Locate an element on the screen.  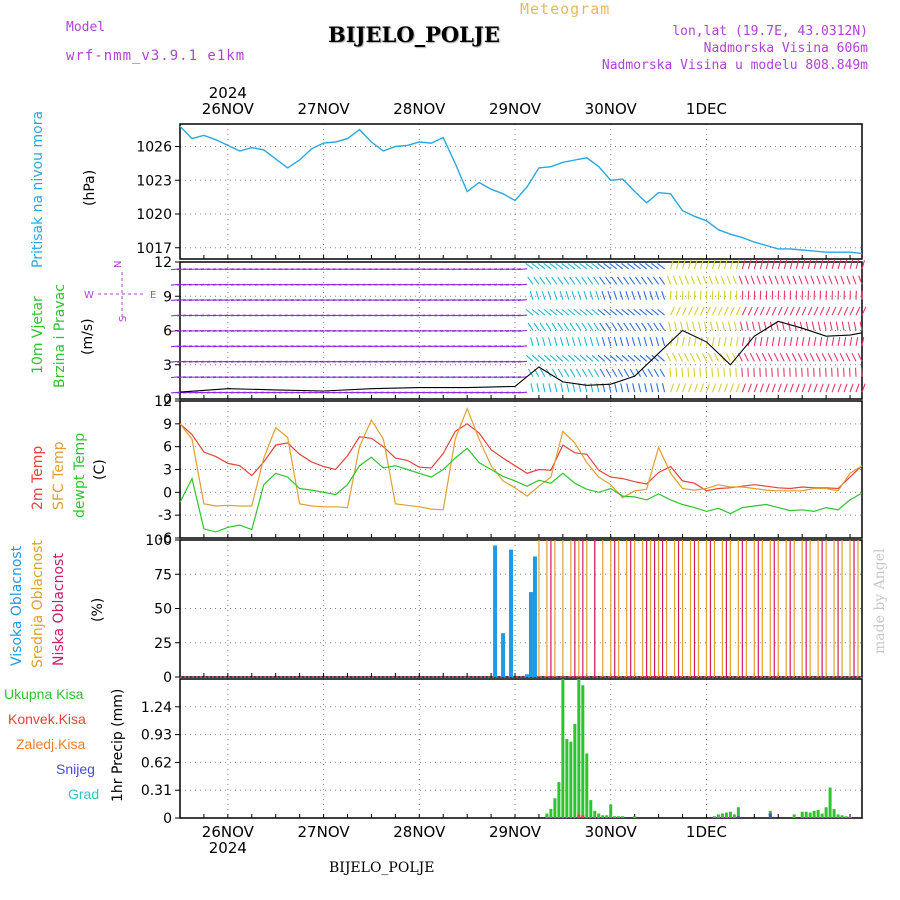
panel-frame-temp is located at coordinates (521, 469).